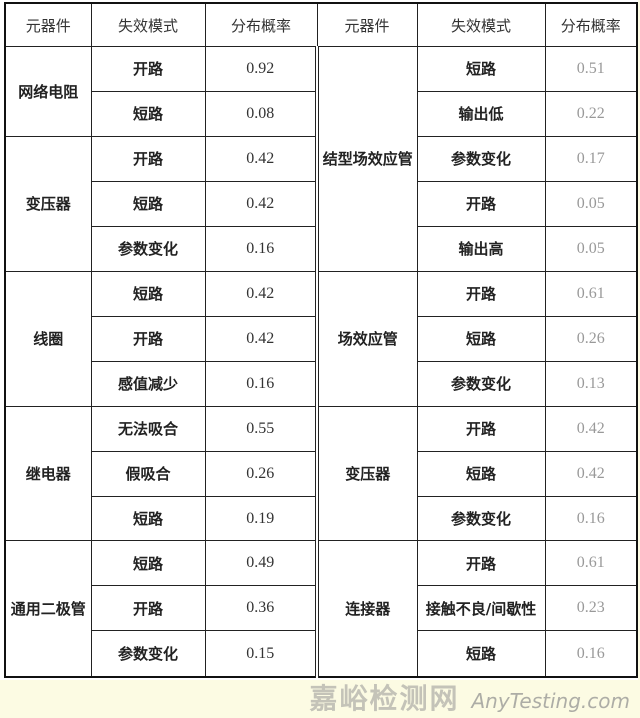 This screenshot has width=640, height=718. What do you see at coordinates (384, 698) in the screenshot?
I see `watermark-cn: 嘉峪检测网` at bounding box center [384, 698].